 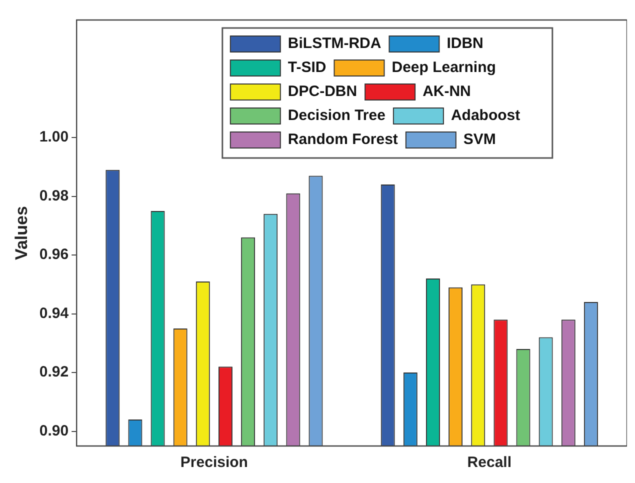 What do you see at coordinates (465, 43) in the screenshot?
I see `legend-label: IDBN` at bounding box center [465, 43].